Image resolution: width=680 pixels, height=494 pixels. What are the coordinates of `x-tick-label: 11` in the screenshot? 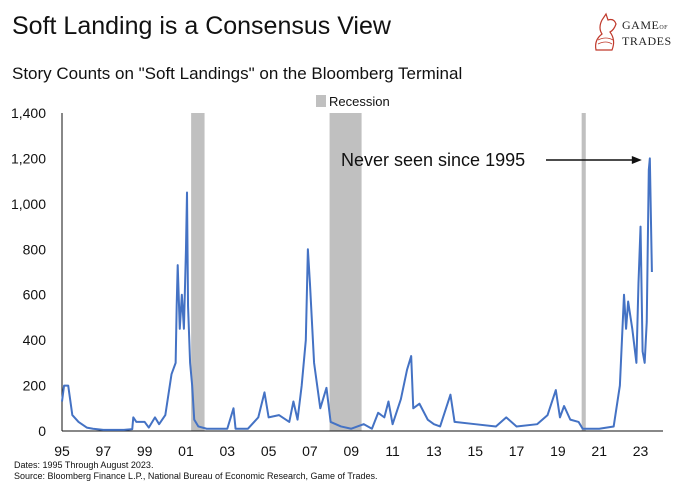 It's located at (392, 451).